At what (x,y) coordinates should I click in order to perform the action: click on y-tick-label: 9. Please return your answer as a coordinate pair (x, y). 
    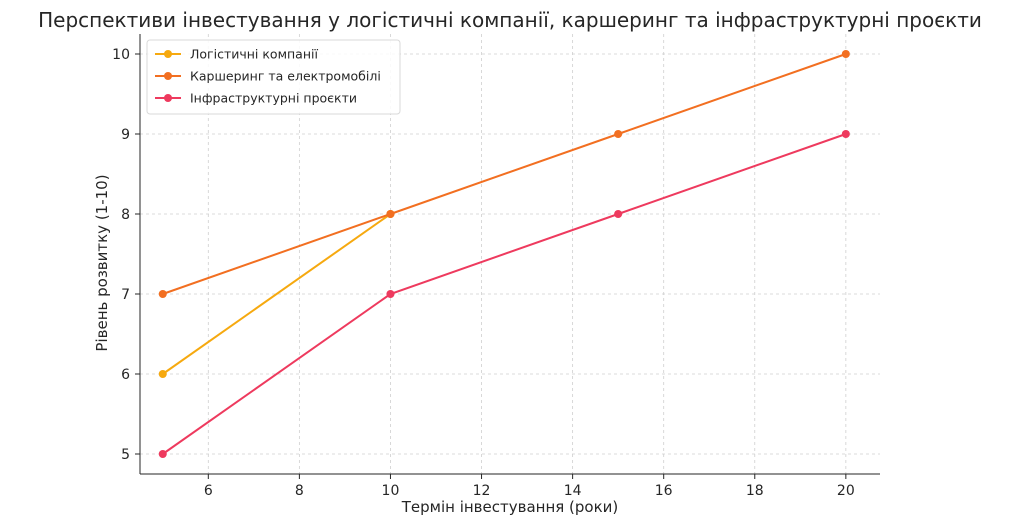
    Looking at the image, I should click on (125, 135).